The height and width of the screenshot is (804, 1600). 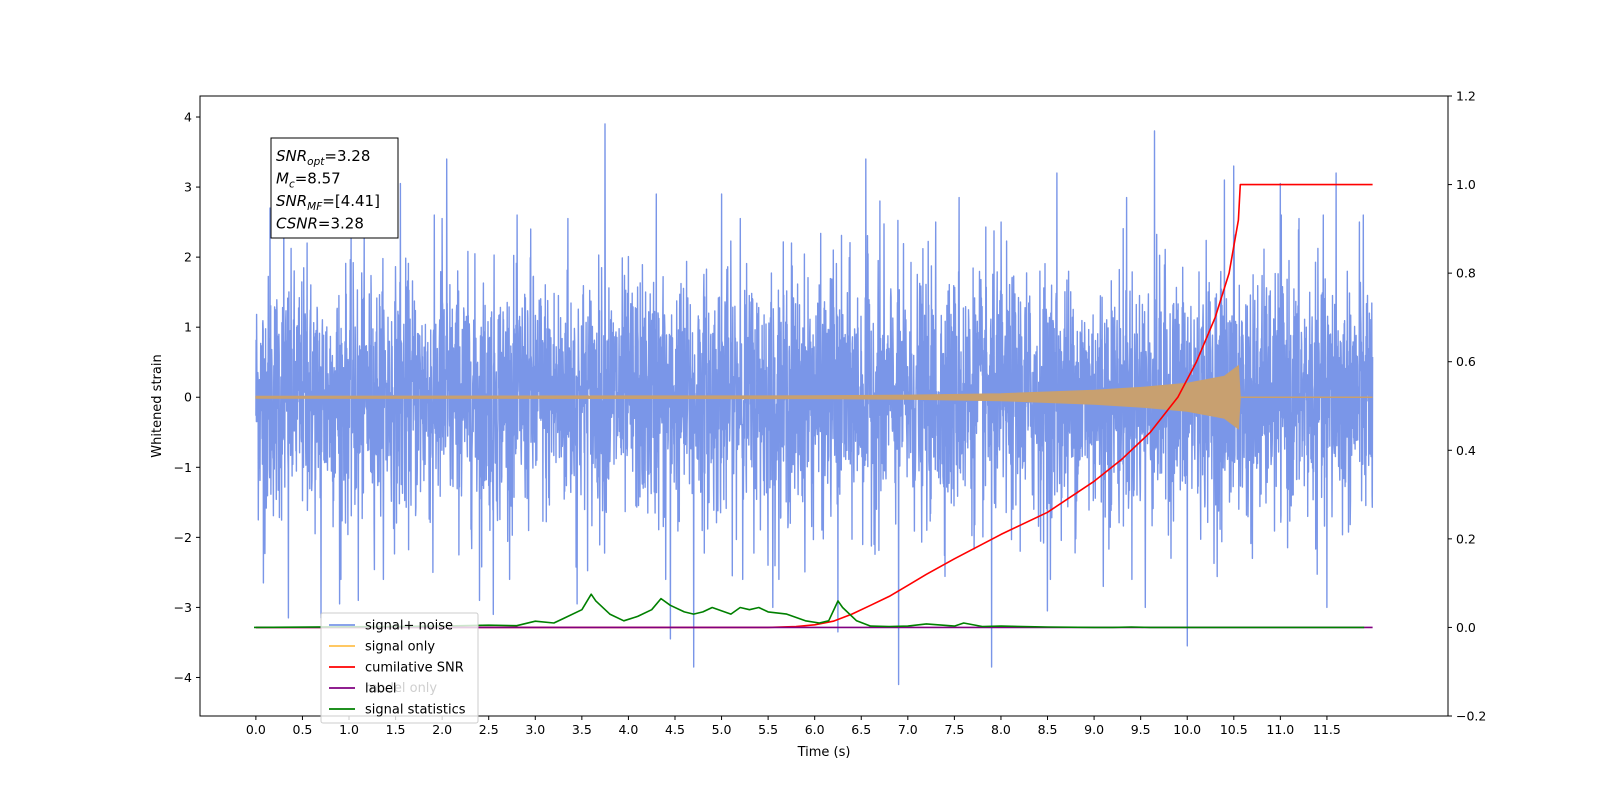 I want to click on y-tick-label: 3, so click(x=188, y=187).